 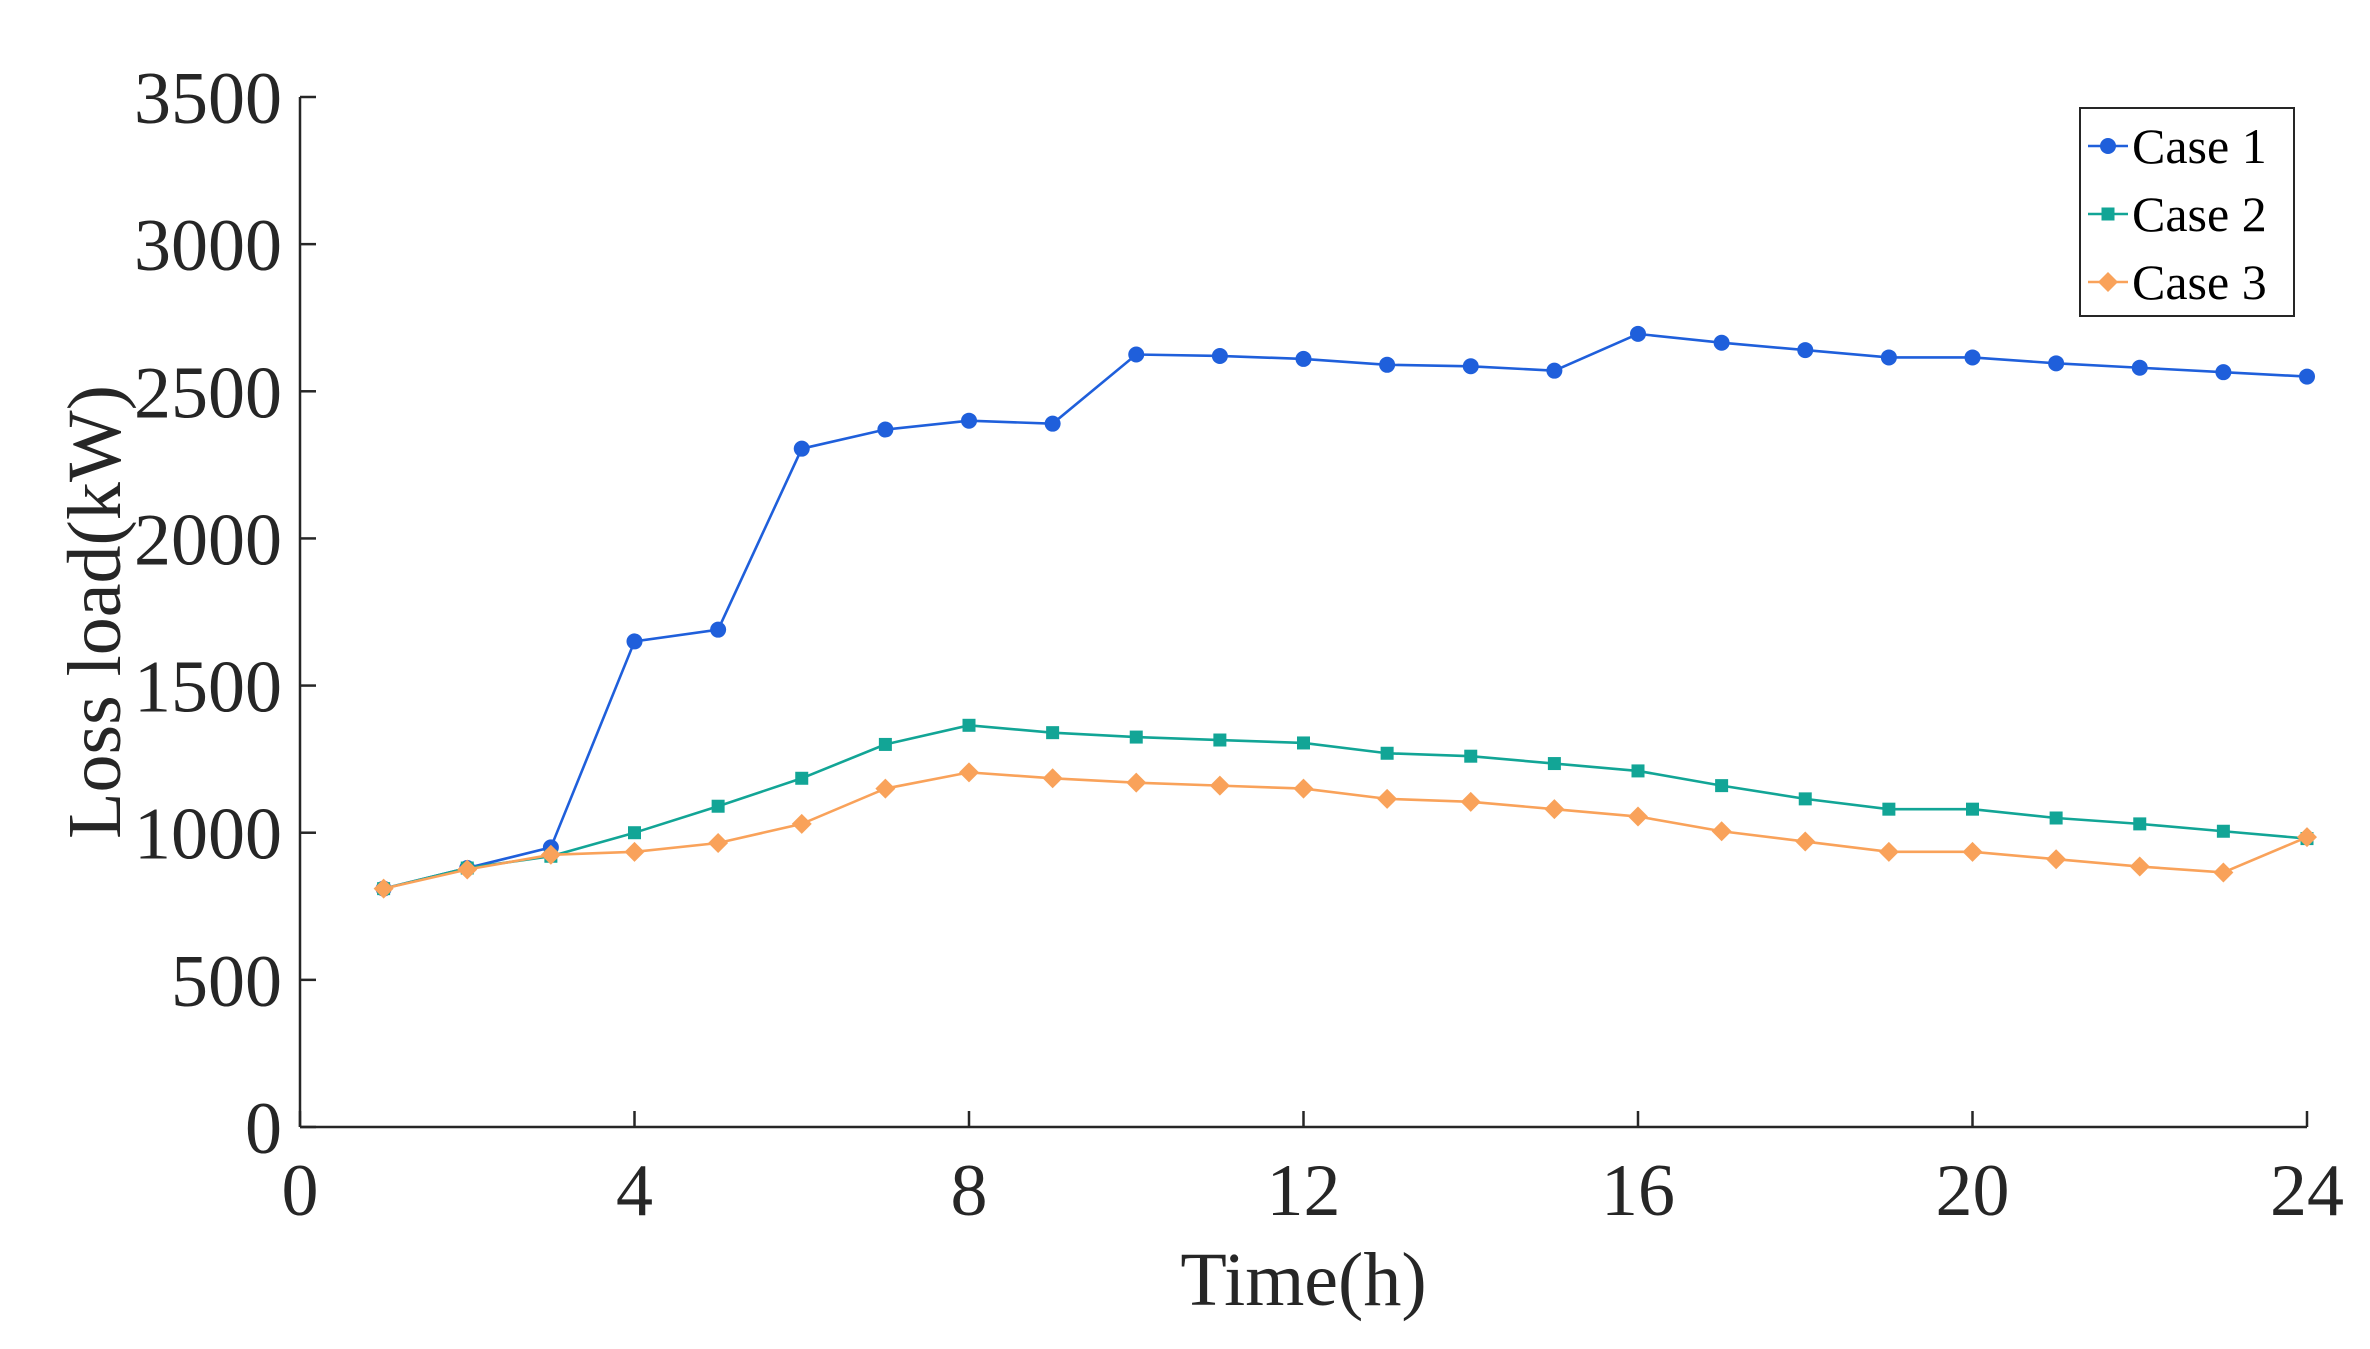 I want to click on legend-label: Case 2, so click(x=2199, y=214).